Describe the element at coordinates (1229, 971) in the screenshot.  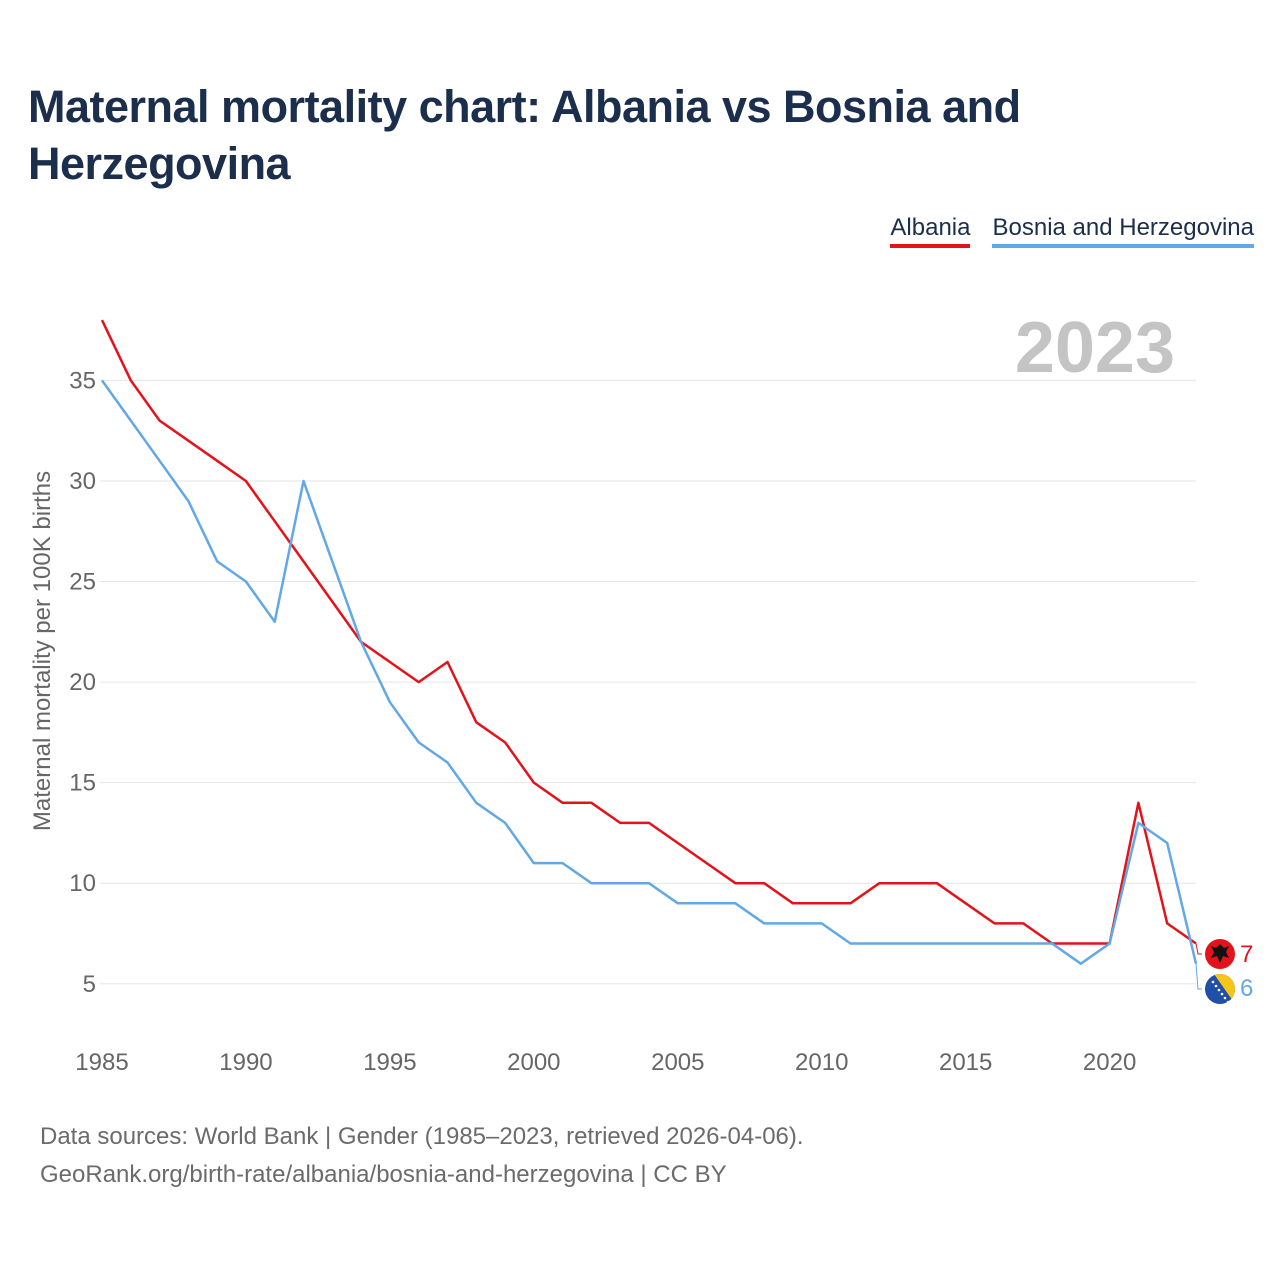
I see `end-markers: 7 6` at that location.